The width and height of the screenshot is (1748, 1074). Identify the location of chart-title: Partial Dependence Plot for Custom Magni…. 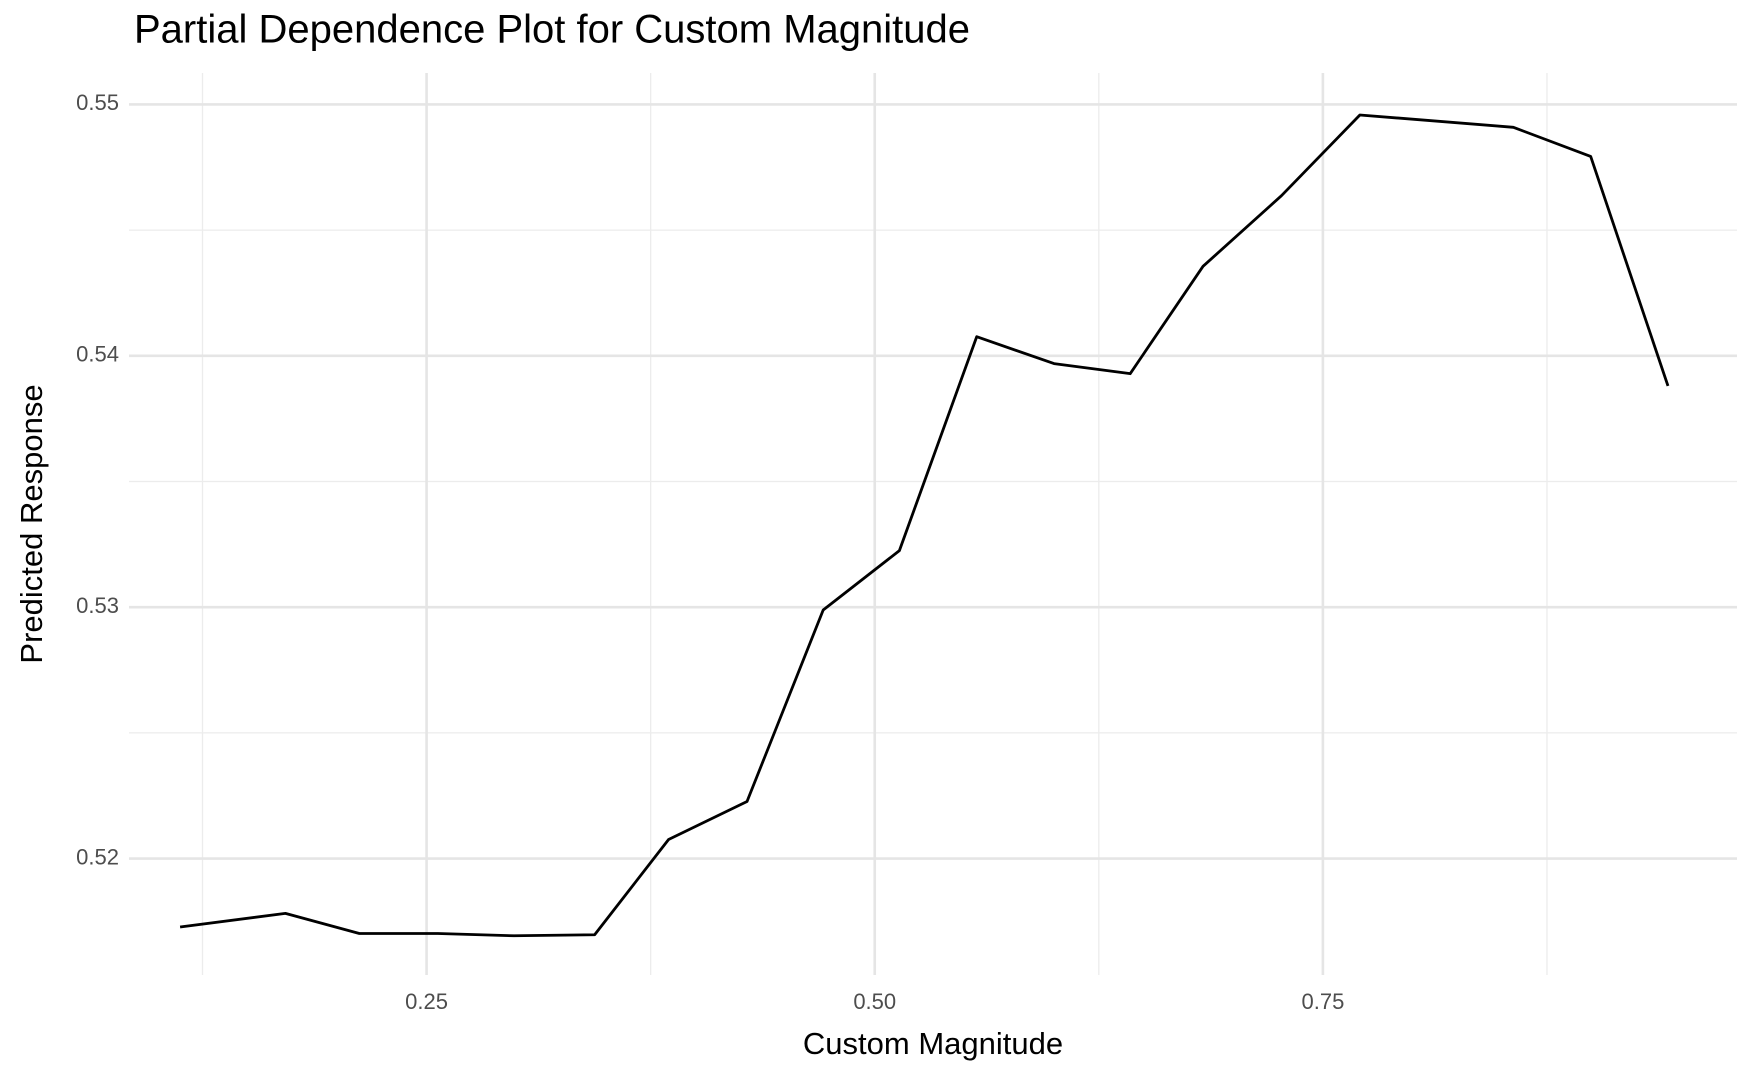
(552, 30).